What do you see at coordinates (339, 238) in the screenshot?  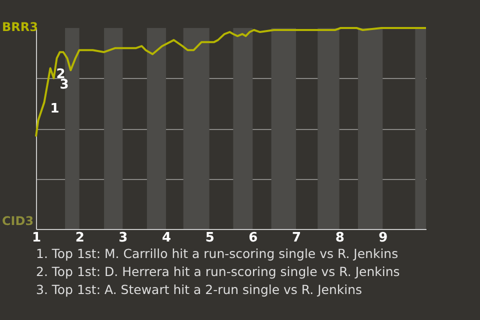 I see `x-tick-label: 8` at bounding box center [339, 238].